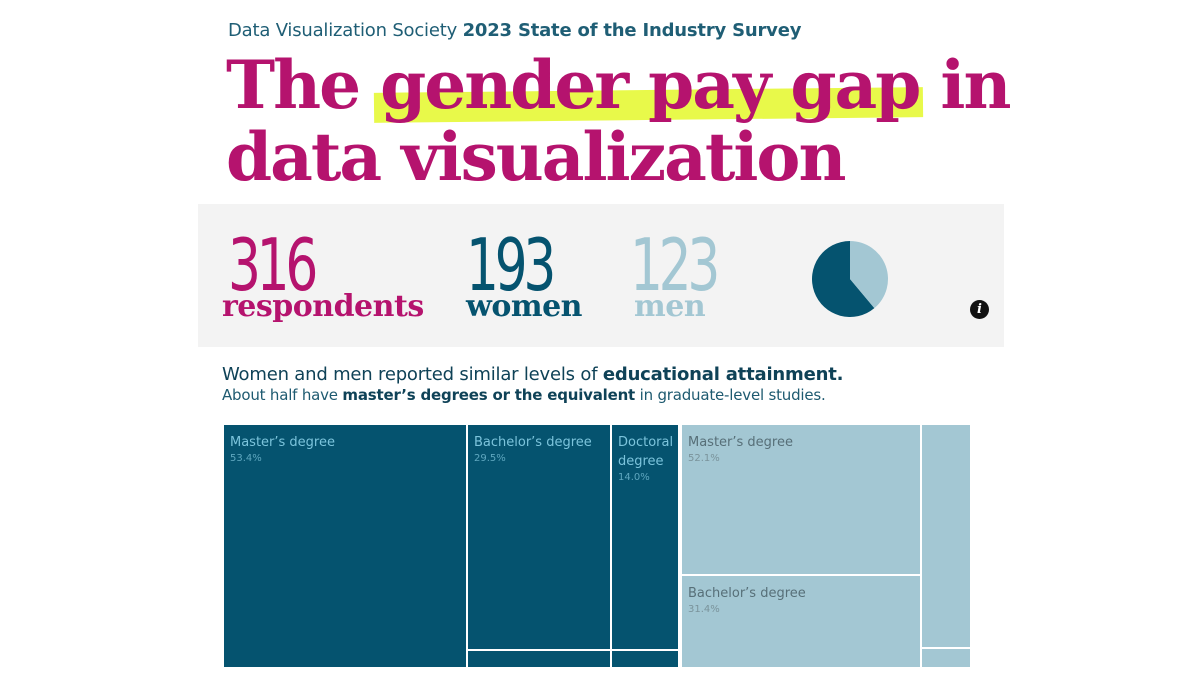  Describe the element at coordinates (323, 306) in the screenshot. I see `total-label: respondents` at that location.